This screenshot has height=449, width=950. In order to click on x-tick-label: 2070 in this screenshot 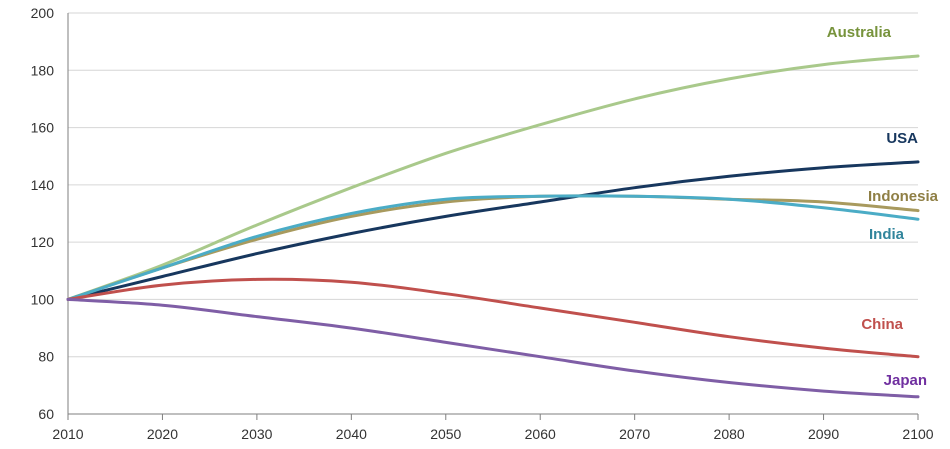, I will do `click(634, 434)`.